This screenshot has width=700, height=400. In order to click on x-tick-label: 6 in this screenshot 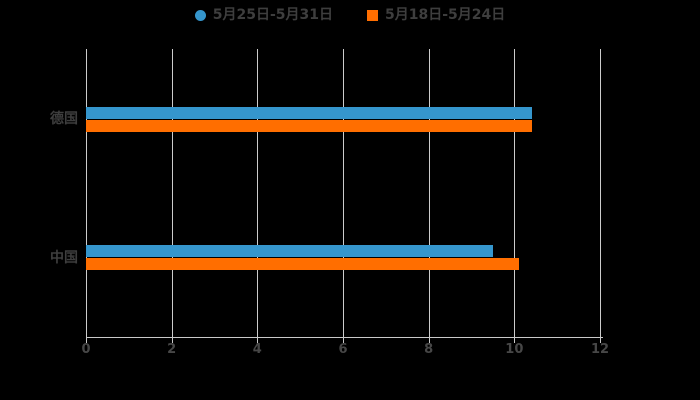, I will do `click(343, 349)`.